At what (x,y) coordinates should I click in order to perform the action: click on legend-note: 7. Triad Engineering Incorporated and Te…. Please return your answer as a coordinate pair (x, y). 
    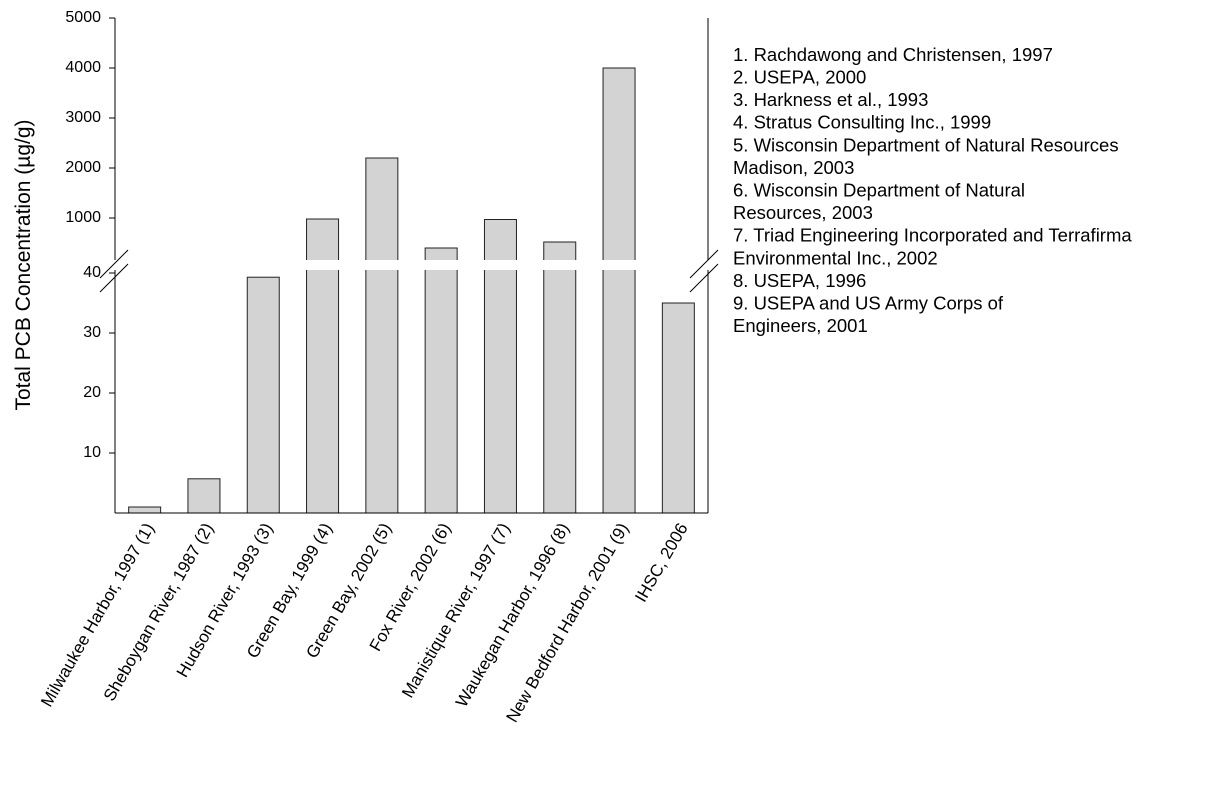
    Looking at the image, I should click on (932, 235).